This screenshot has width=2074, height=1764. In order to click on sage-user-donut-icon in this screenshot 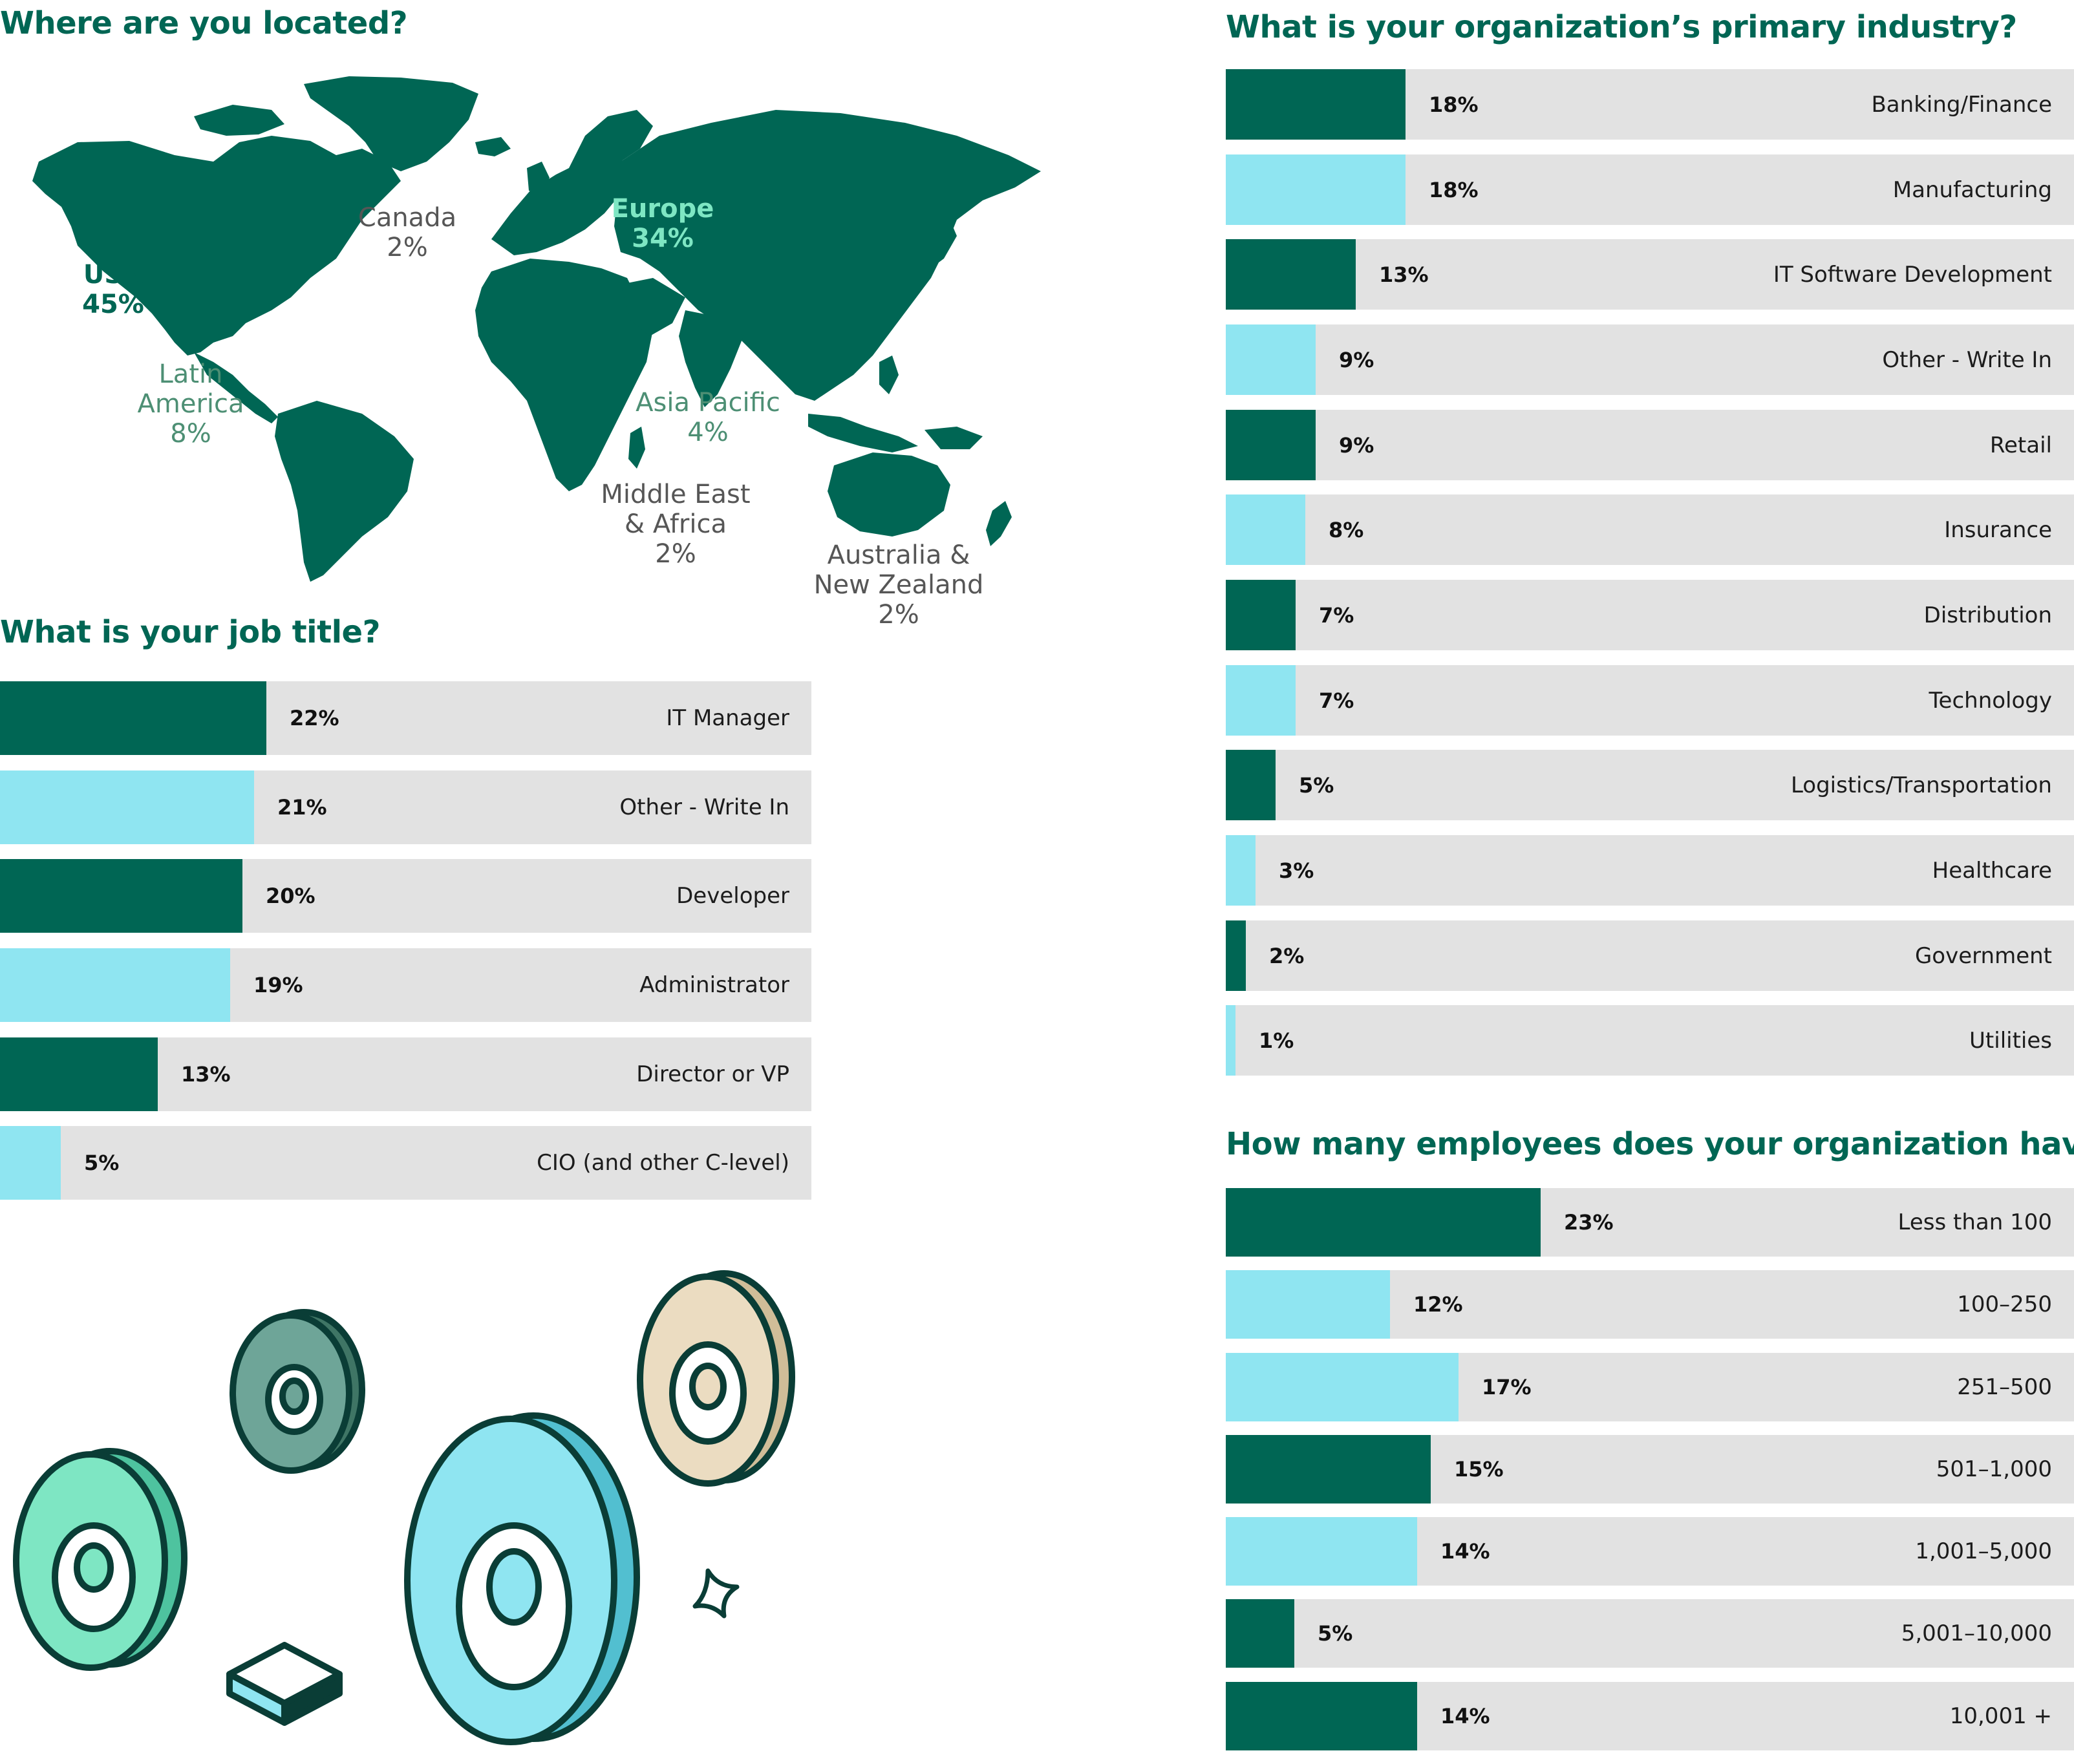, I will do `click(297, 1391)`.